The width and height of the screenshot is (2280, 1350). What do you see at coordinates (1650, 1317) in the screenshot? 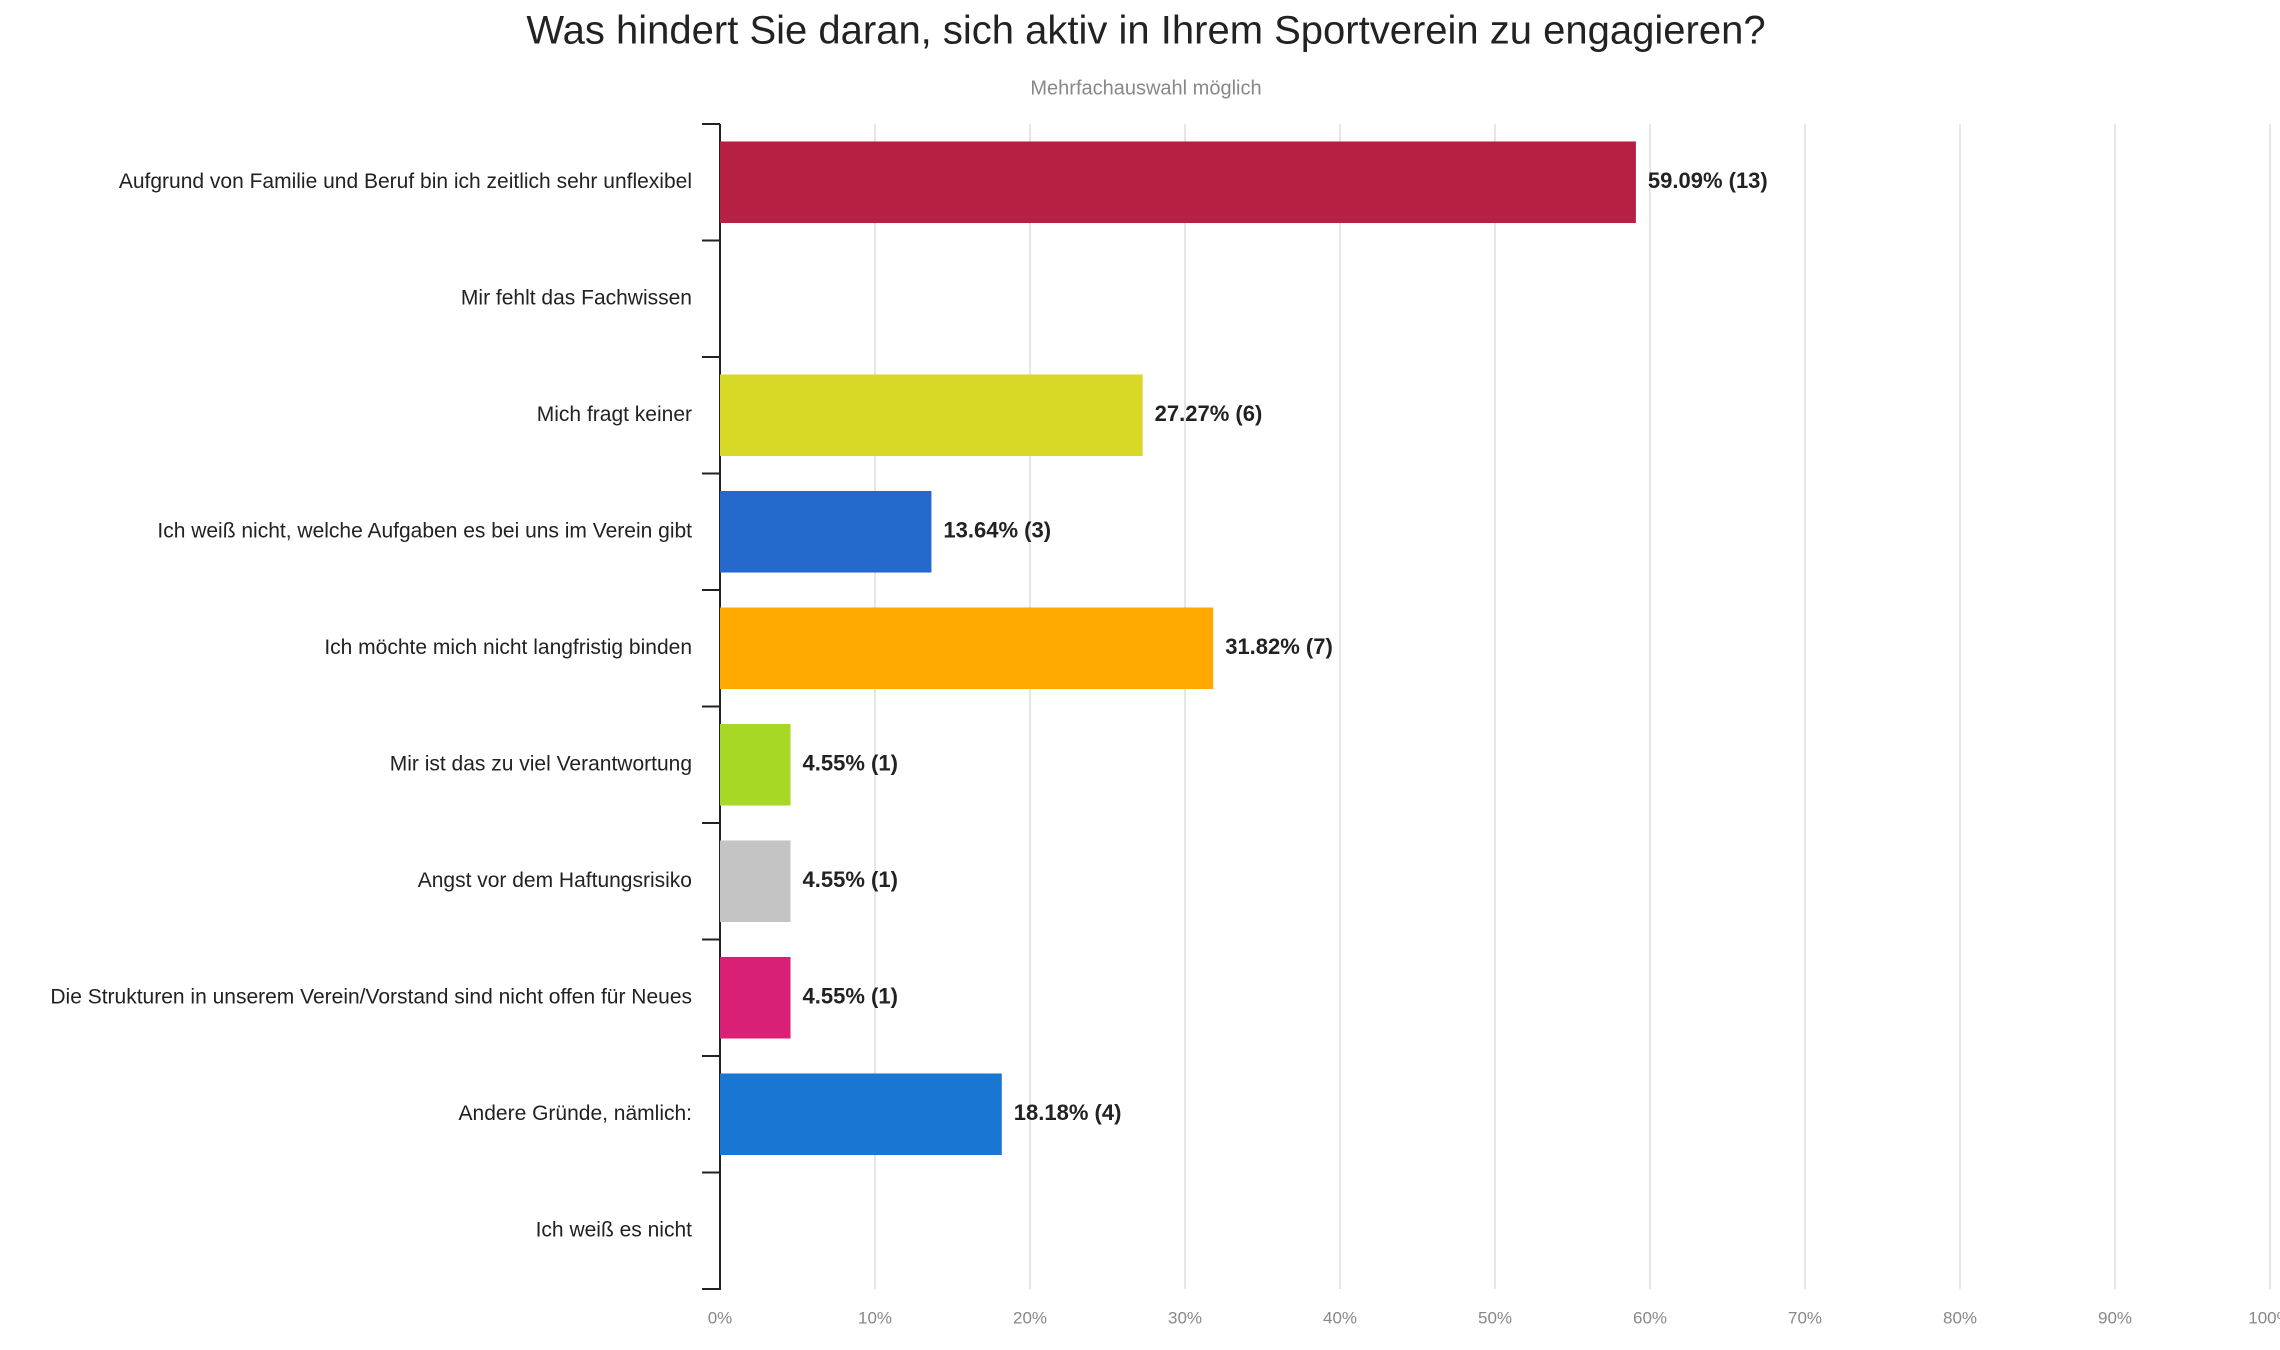
I see `x-tick-label: 60%` at bounding box center [1650, 1317].